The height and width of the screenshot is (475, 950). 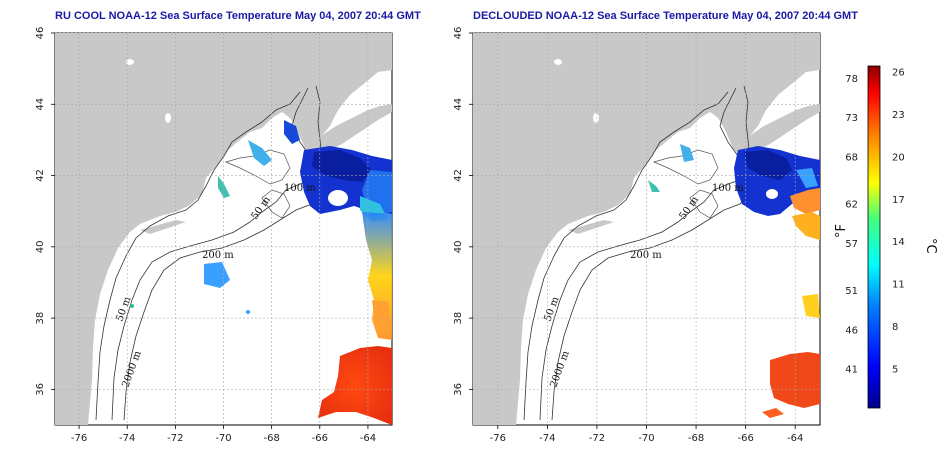 I want to click on colorbar-f-tick: 41, so click(x=851, y=370).